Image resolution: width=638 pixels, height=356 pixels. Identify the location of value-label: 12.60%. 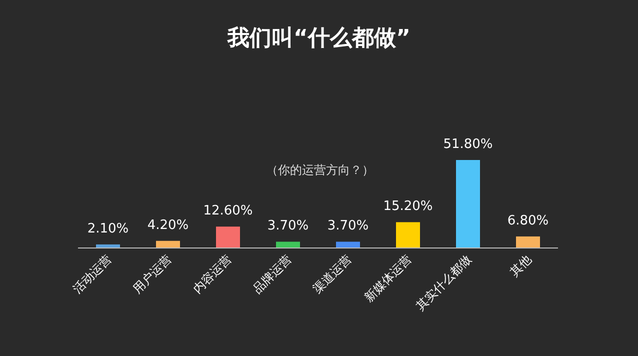
(228, 211).